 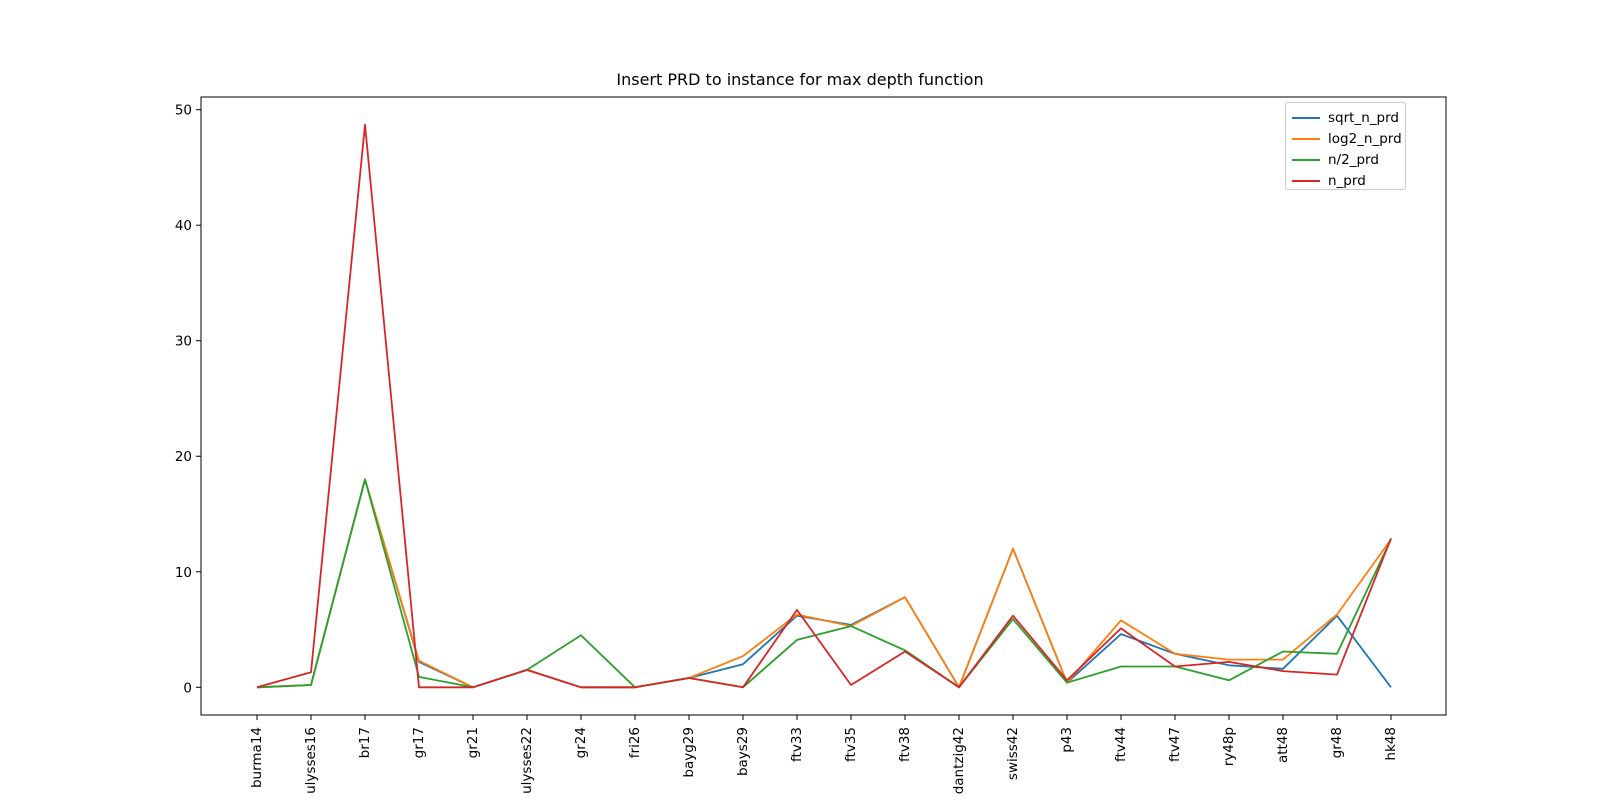 What do you see at coordinates (311, 760) in the screenshot?
I see `x-tick-label: ulysses16` at bounding box center [311, 760].